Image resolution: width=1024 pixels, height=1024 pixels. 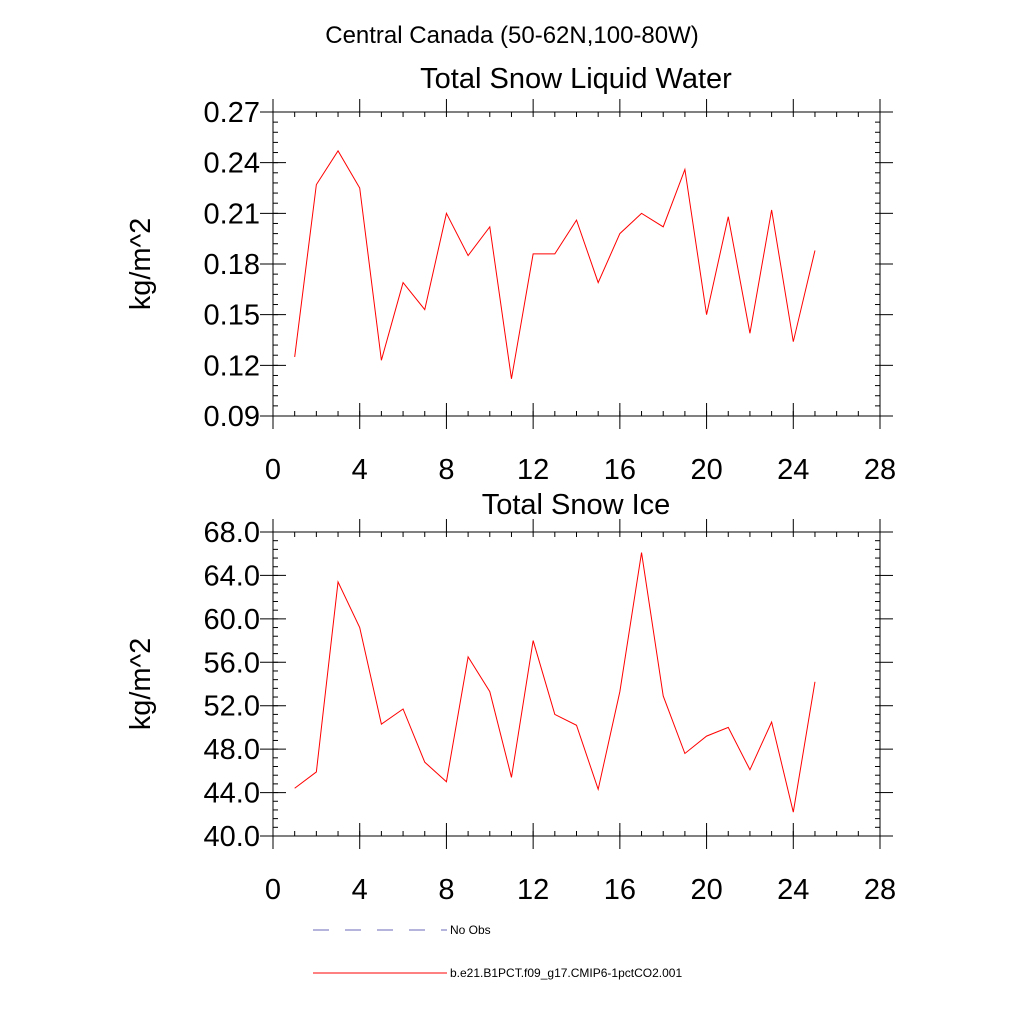 What do you see at coordinates (232, 214) in the screenshot?
I see `y-tick-label: 0.21` at bounding box center [232, 214].